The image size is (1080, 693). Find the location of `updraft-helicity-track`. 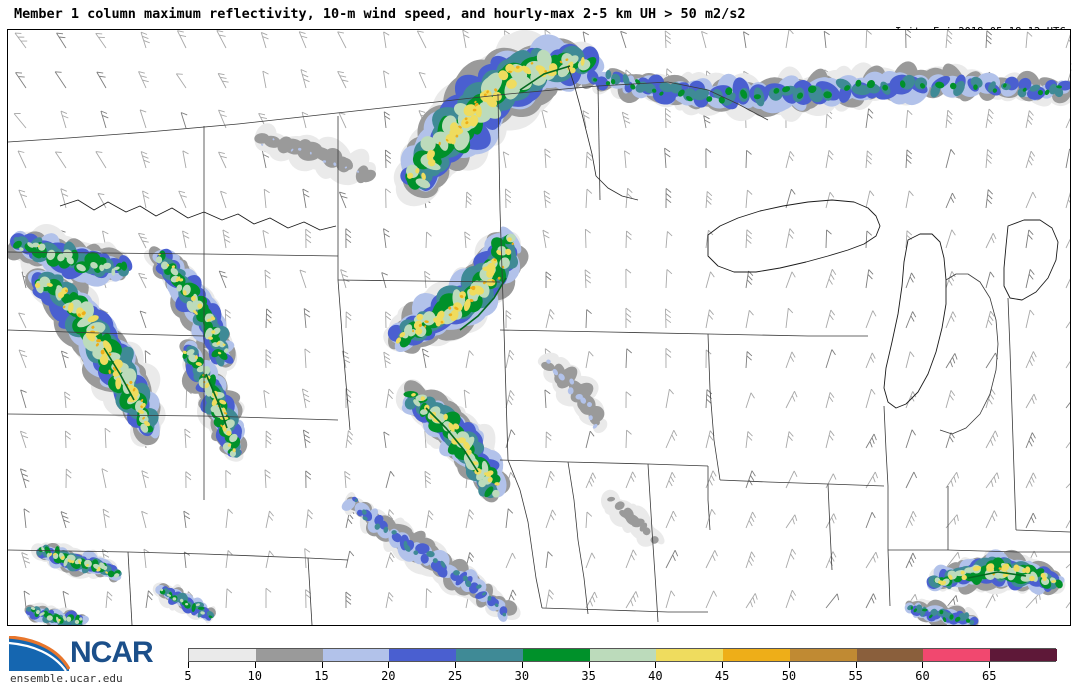

updraft-helicity-track is located at coordinates (452, 440).